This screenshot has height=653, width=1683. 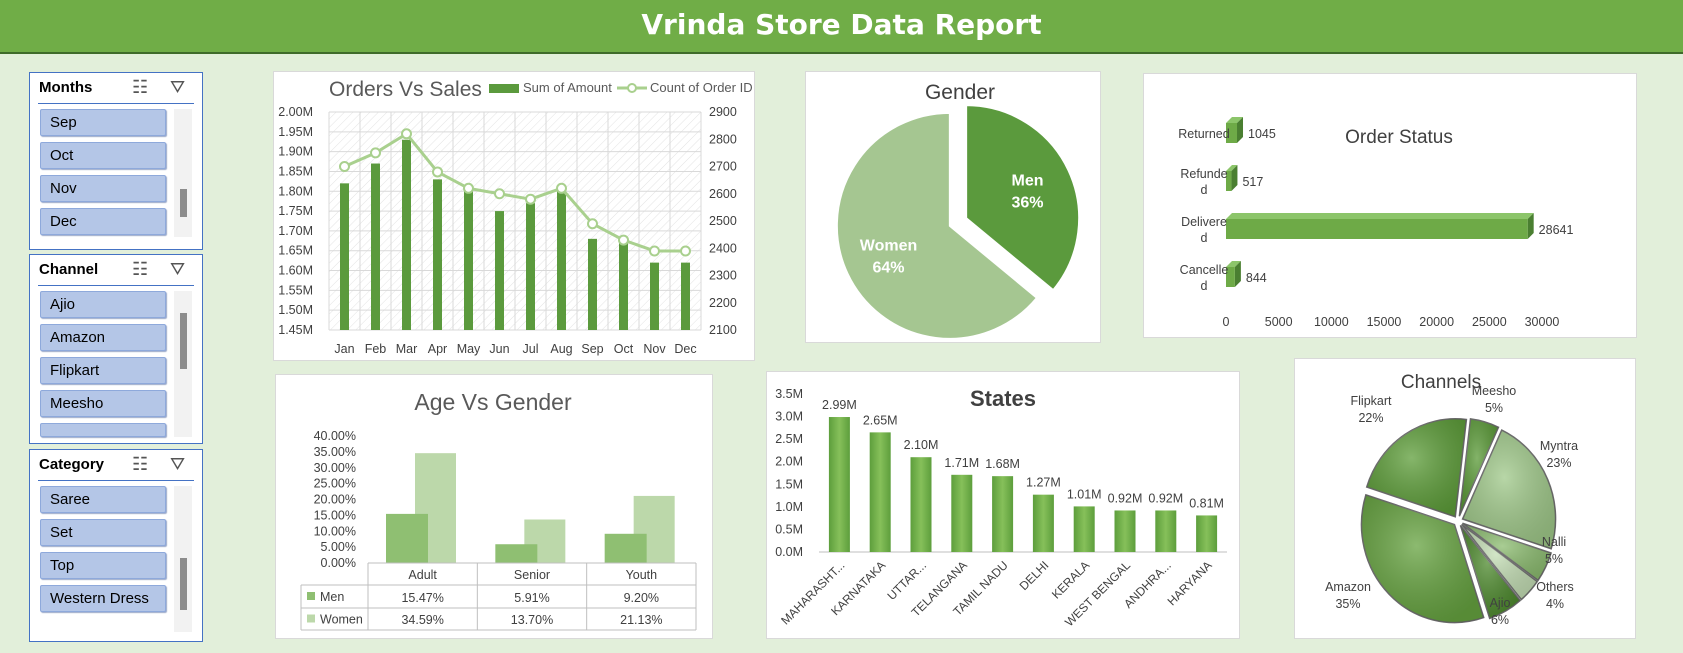 I want to click on slice-label: Meesho, so click(x=1494, y=391).